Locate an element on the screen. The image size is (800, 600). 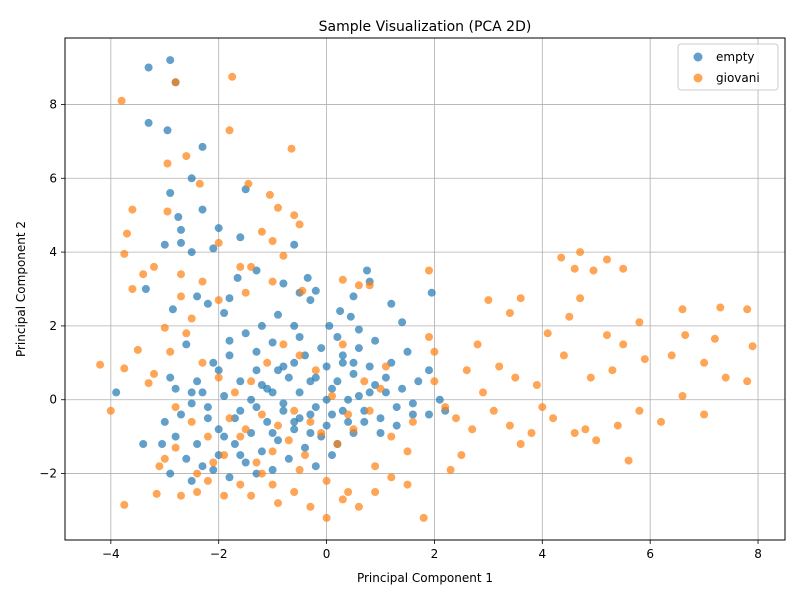
legend-label: giovani is located at coordinates (738, 78).